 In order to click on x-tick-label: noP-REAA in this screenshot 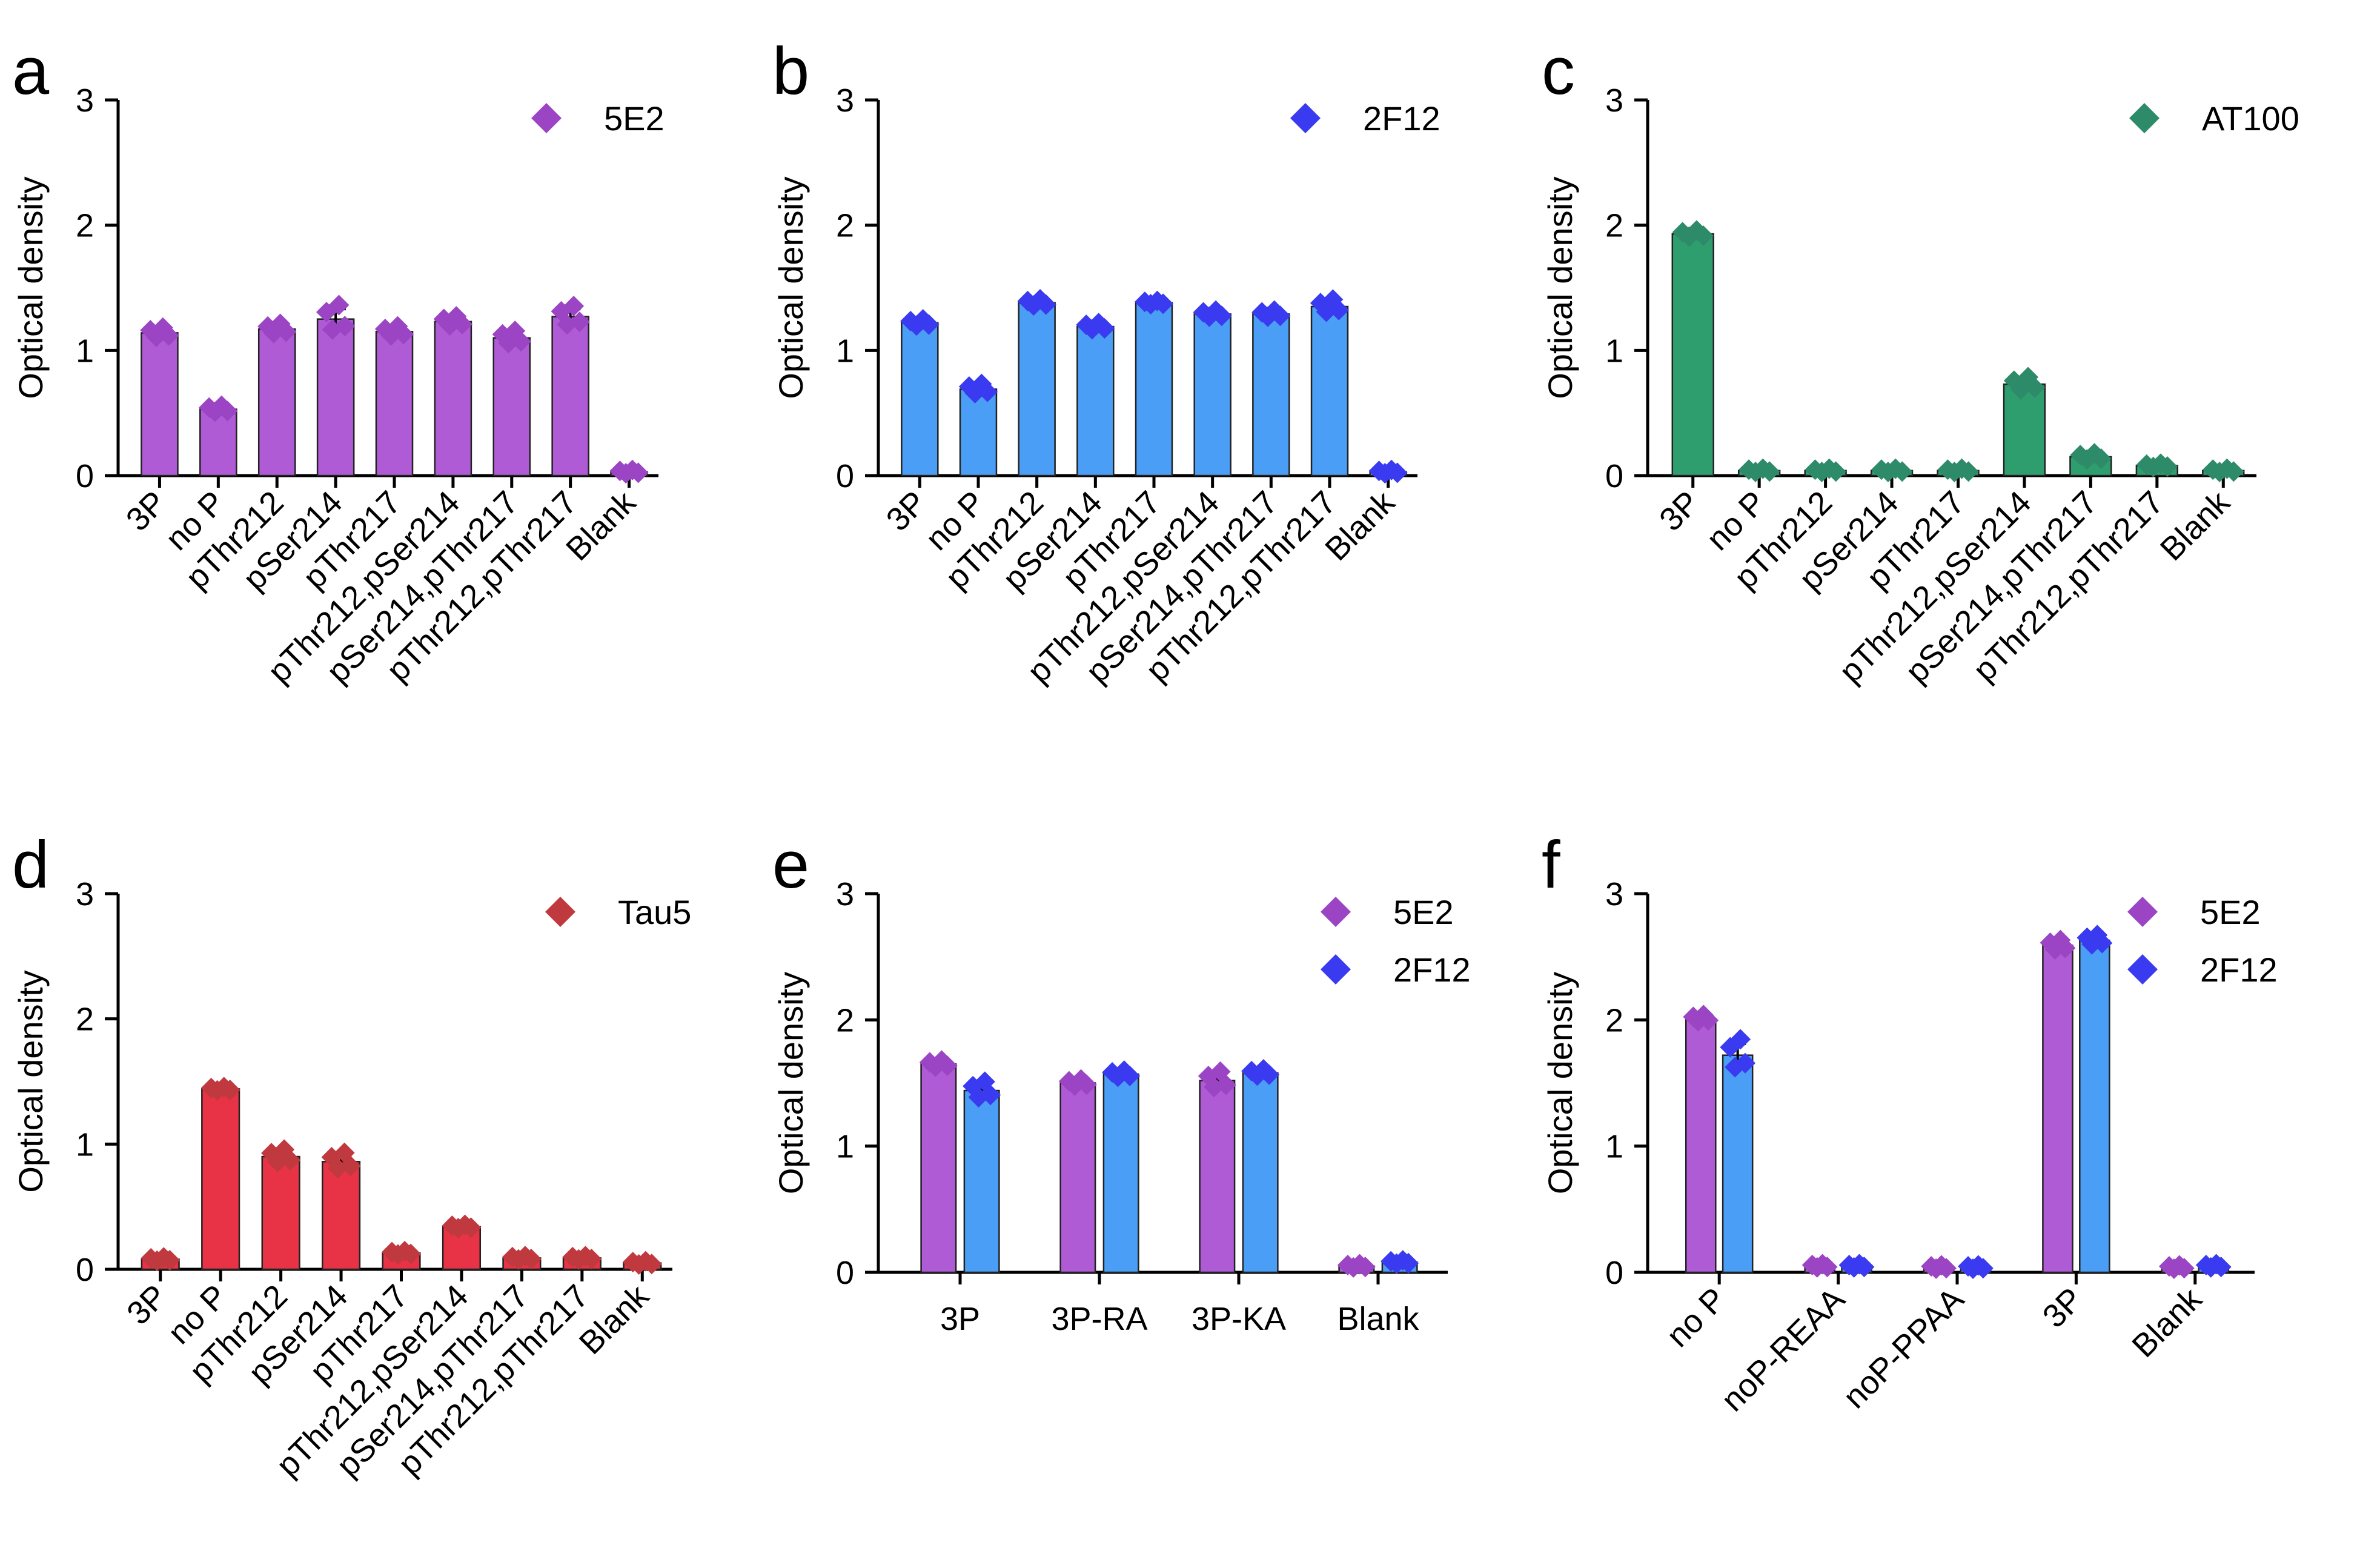, I will do `click(1783, 1350)`.